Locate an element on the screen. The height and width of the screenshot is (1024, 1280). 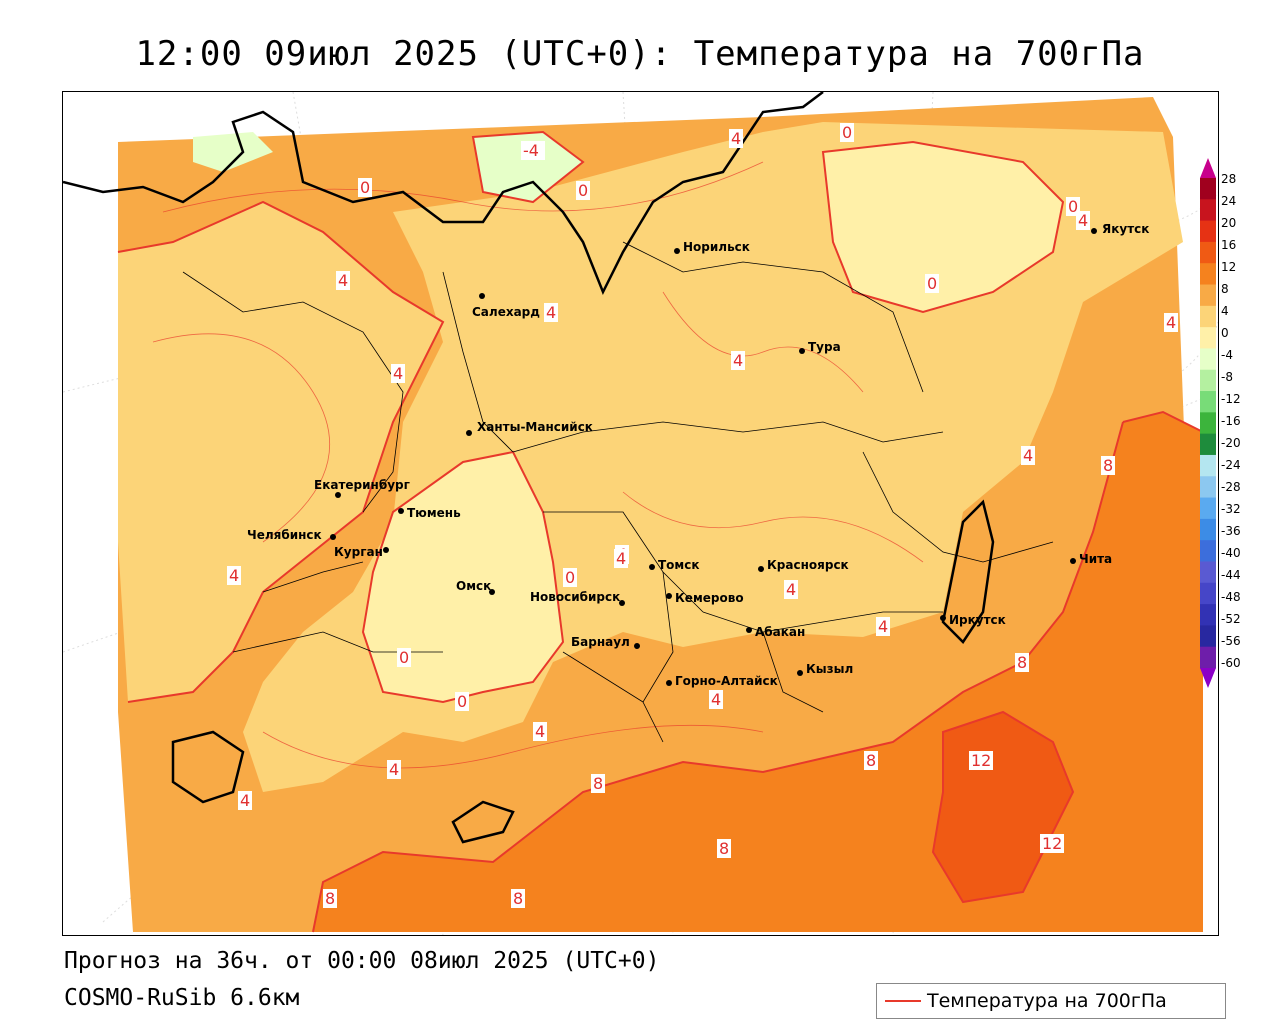
colorbar-top-arrow is located at coordinates (1208, 168).